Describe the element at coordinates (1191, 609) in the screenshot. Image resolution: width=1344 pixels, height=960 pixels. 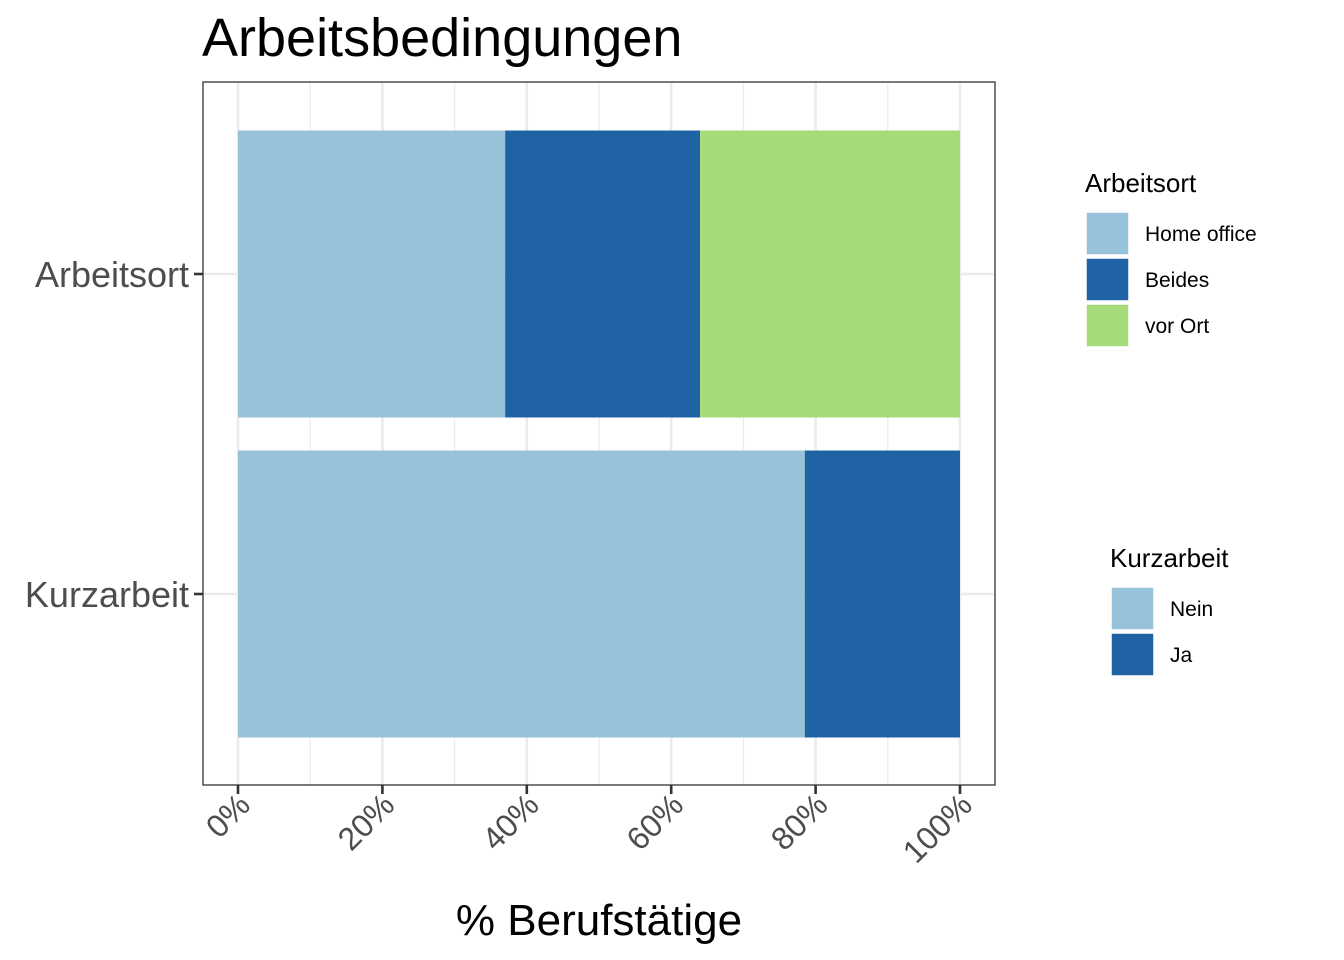
I see `legend-label: Nein` at that location.